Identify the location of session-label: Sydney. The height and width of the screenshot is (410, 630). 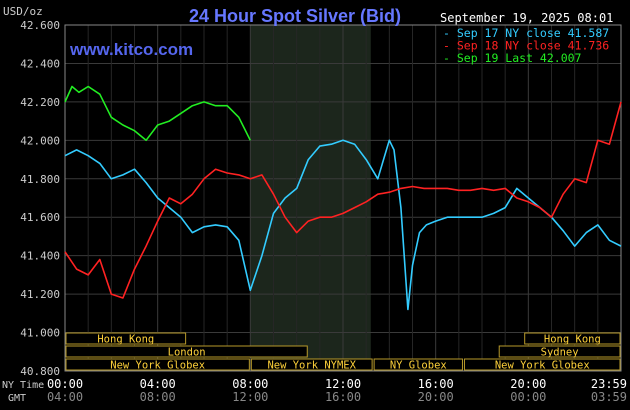
(560, 353).